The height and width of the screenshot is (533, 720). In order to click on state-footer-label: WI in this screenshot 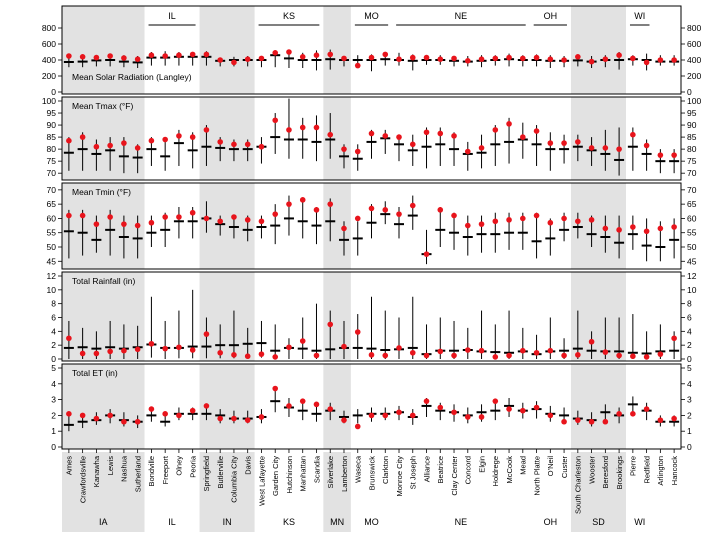, I will do `click(639, 522)`.